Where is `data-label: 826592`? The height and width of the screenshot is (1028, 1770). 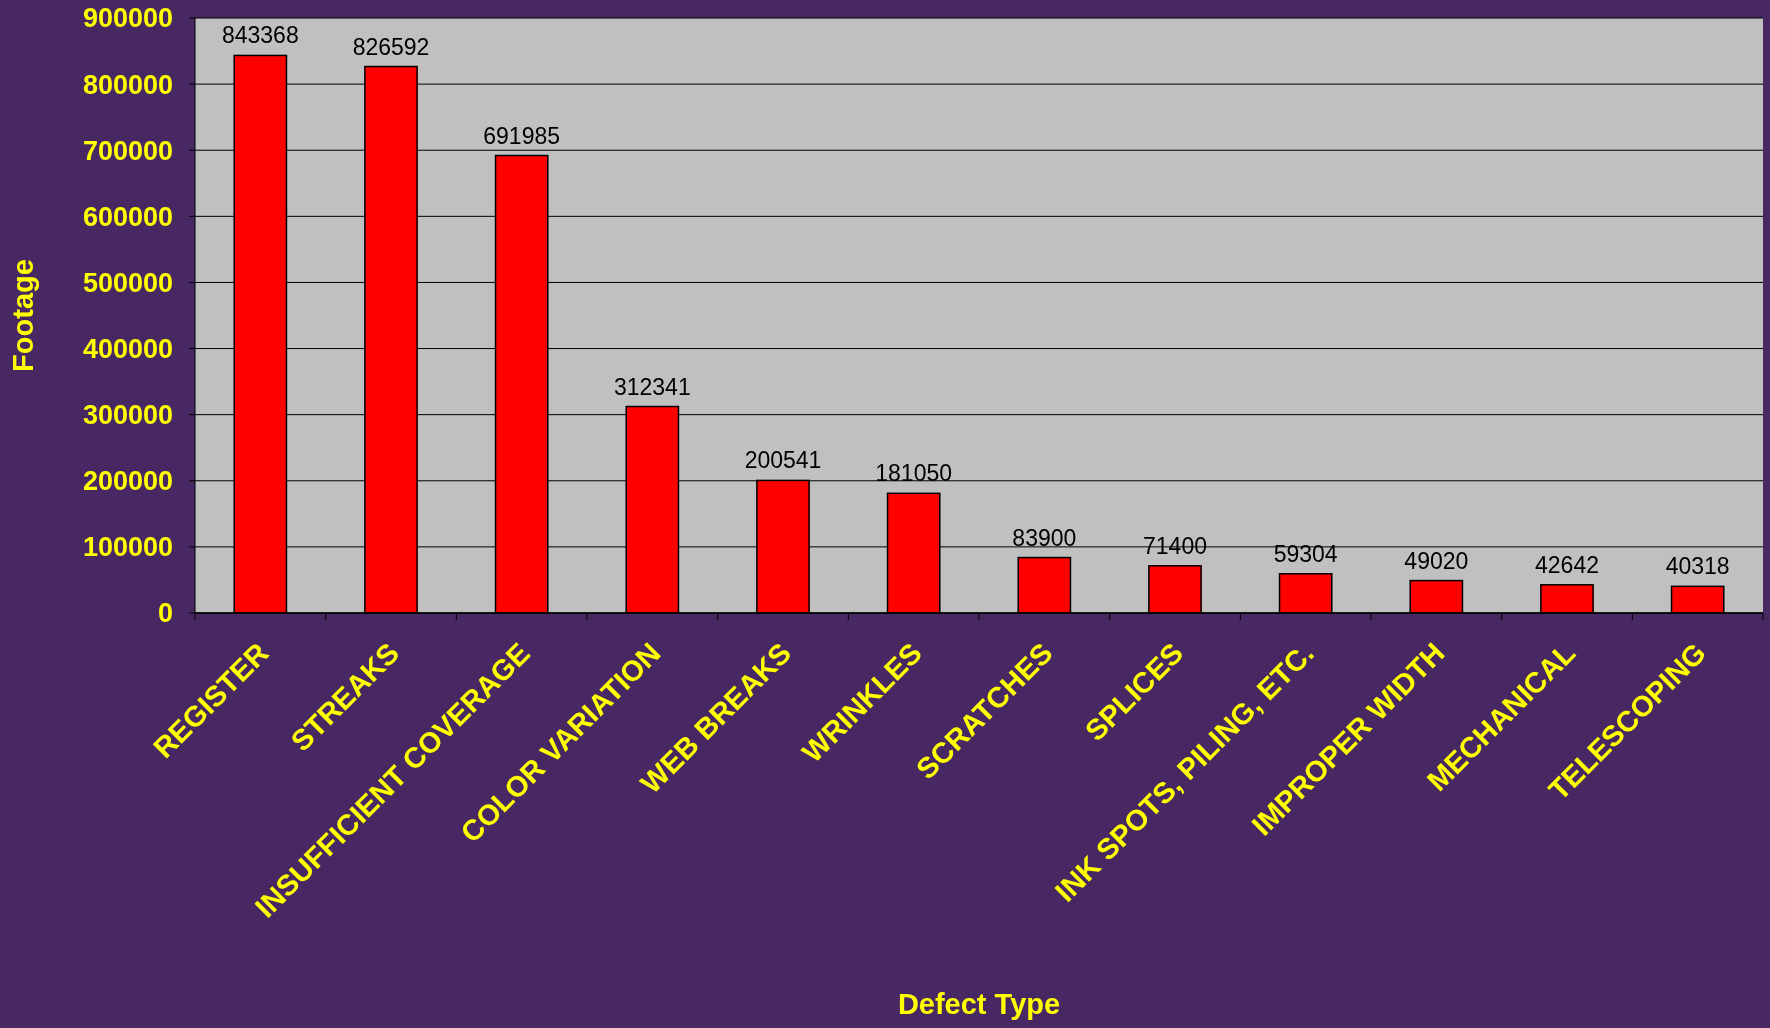 data-label: 826592 is located at coordinates (391, 46).